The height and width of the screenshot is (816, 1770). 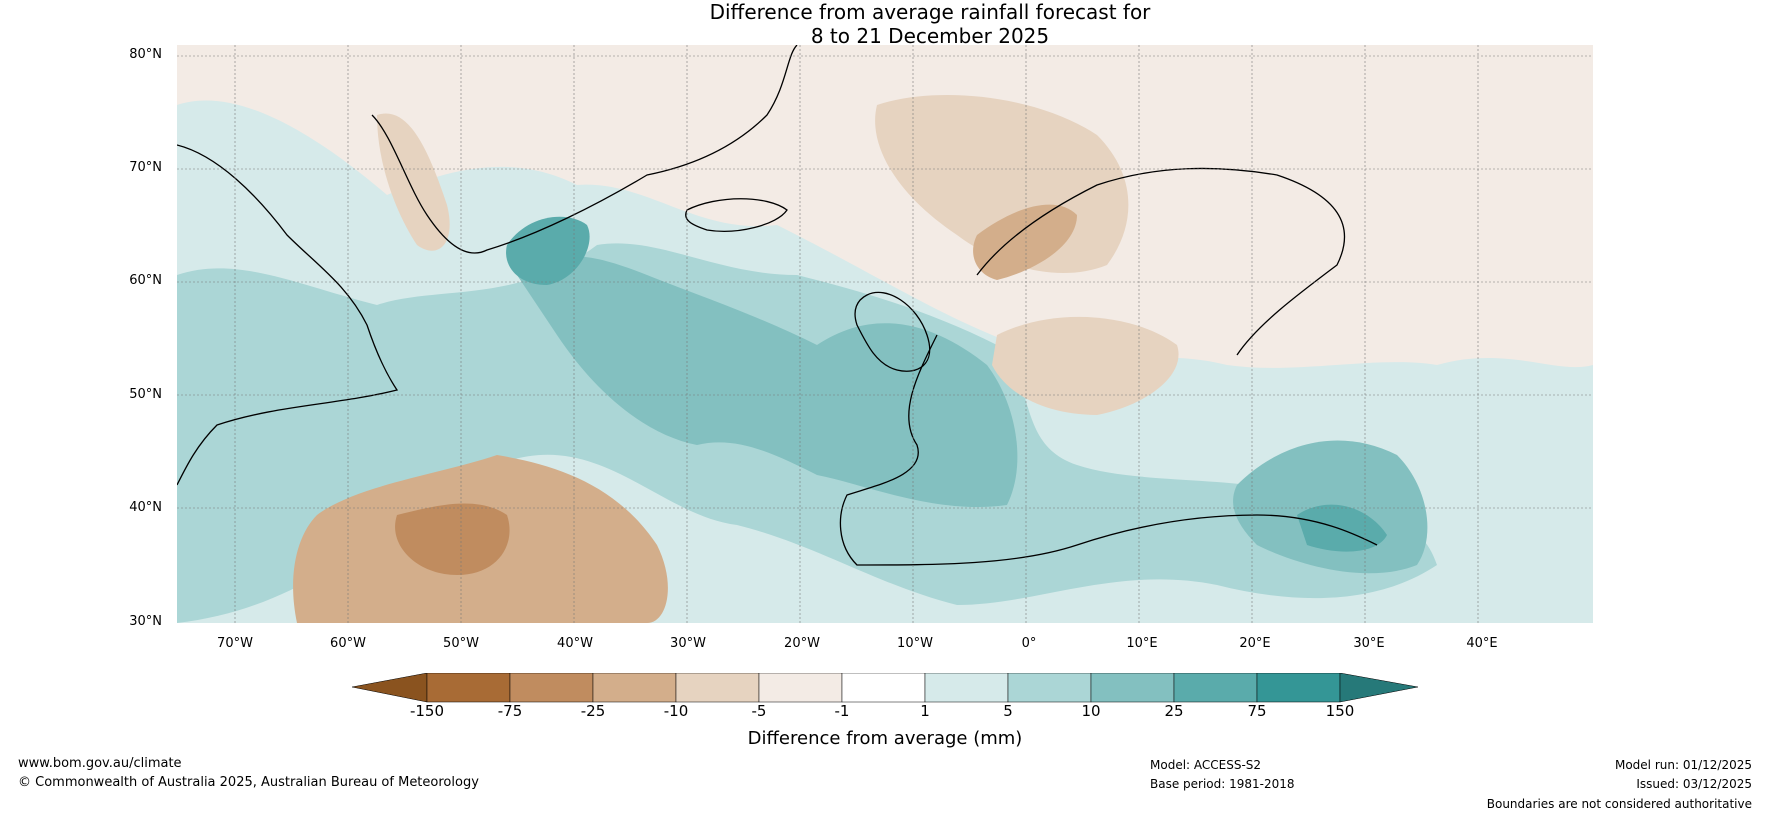 What do you see at coordinates (427, 711) in the screenshot?
I see `colorbar-tick-label: -150` at bounding box center [427, 711].